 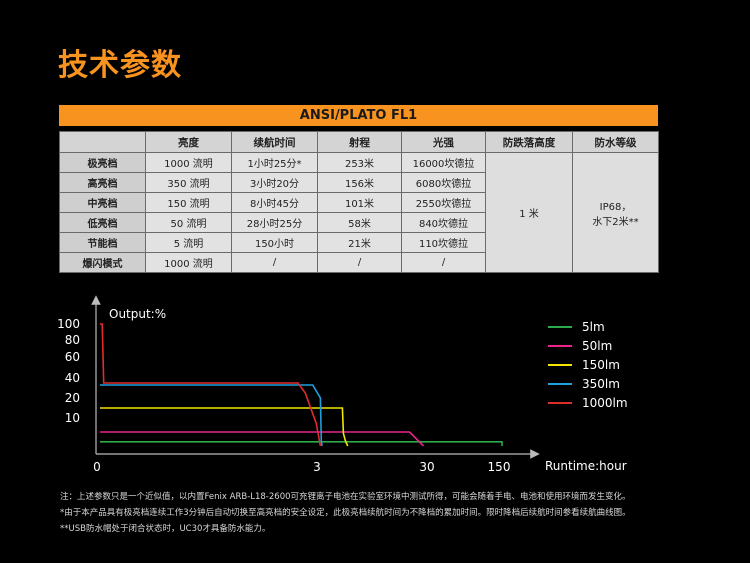 I want to click on intensity-cell: 6080坎德拉, so click(x=443, y=182).